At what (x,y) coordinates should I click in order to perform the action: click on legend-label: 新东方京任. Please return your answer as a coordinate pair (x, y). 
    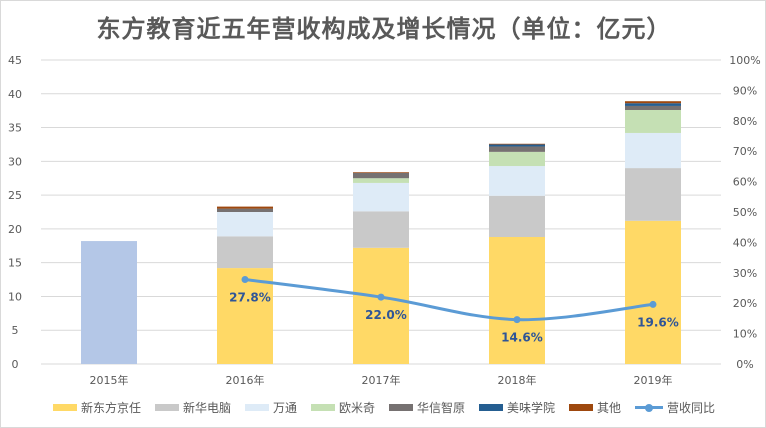
    Looking at the image, I should click on (110, 408).